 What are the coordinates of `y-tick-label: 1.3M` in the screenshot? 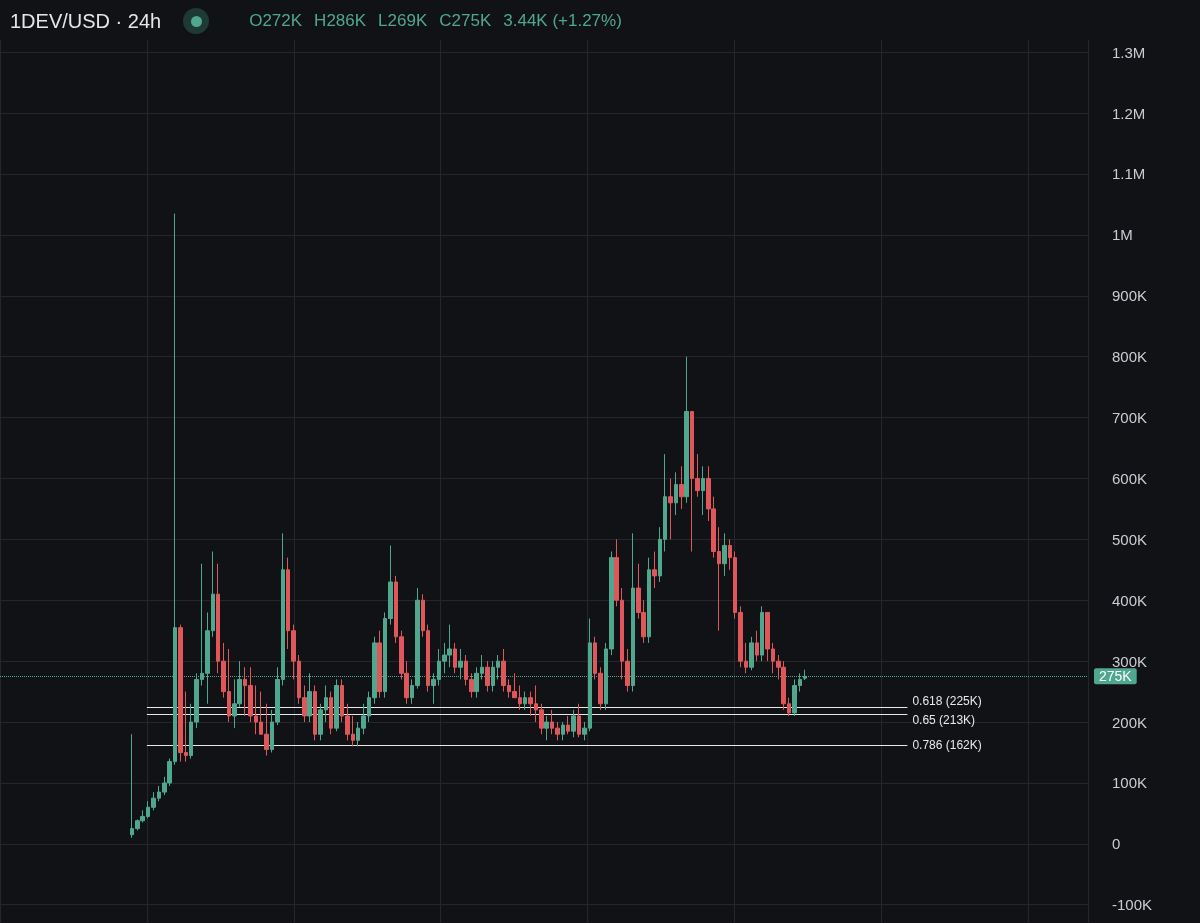 It's located at (1129, 52).